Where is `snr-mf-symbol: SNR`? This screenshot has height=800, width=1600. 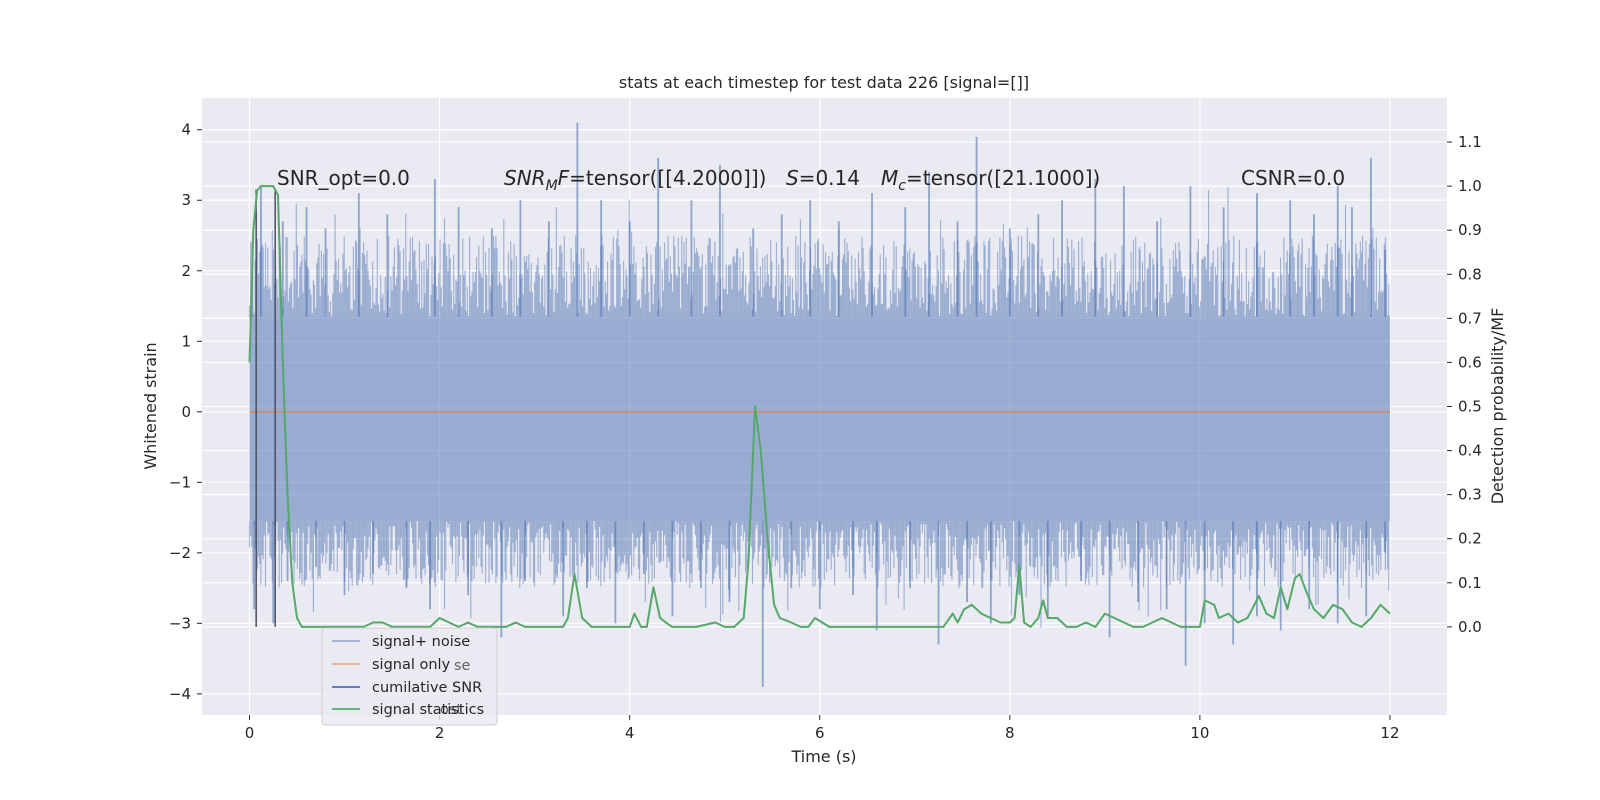 snr-mf-symbol: SNR is located at coordinates (525, 178).